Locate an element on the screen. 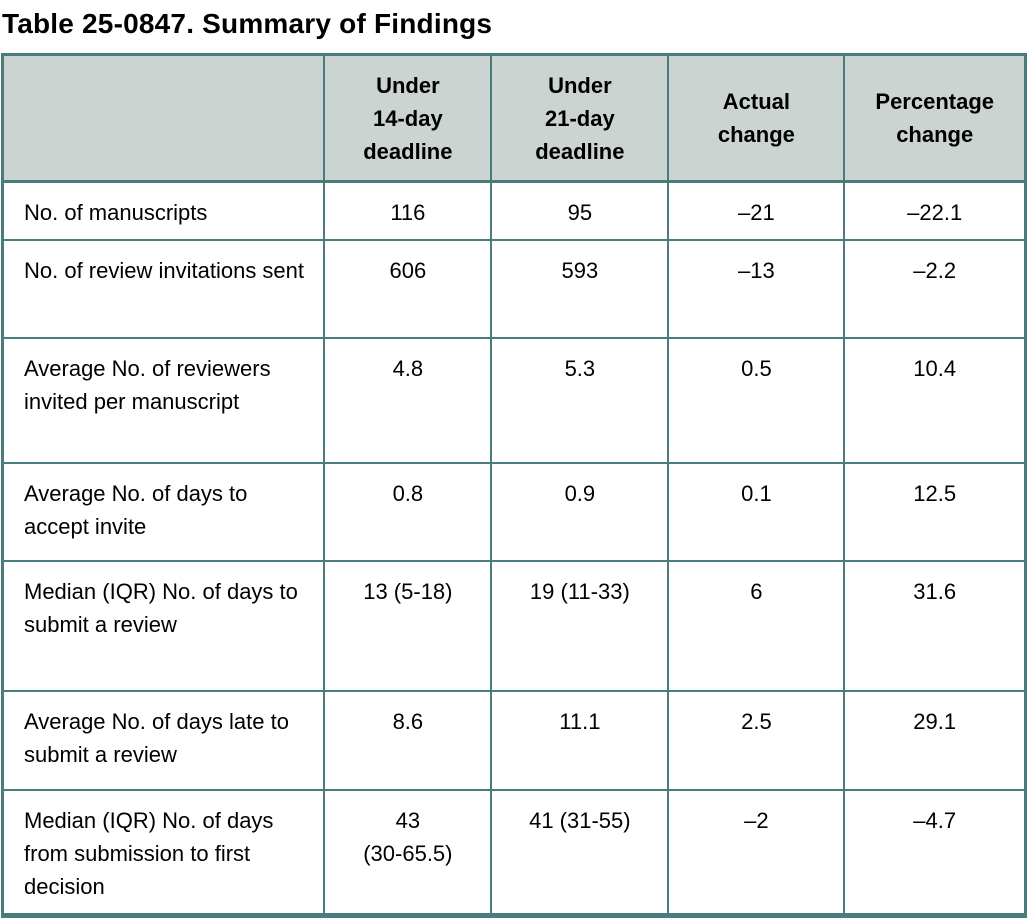 This screenshot has height=918, width=1030. cell-value: 2.5 is located at coordinates (756, 740).